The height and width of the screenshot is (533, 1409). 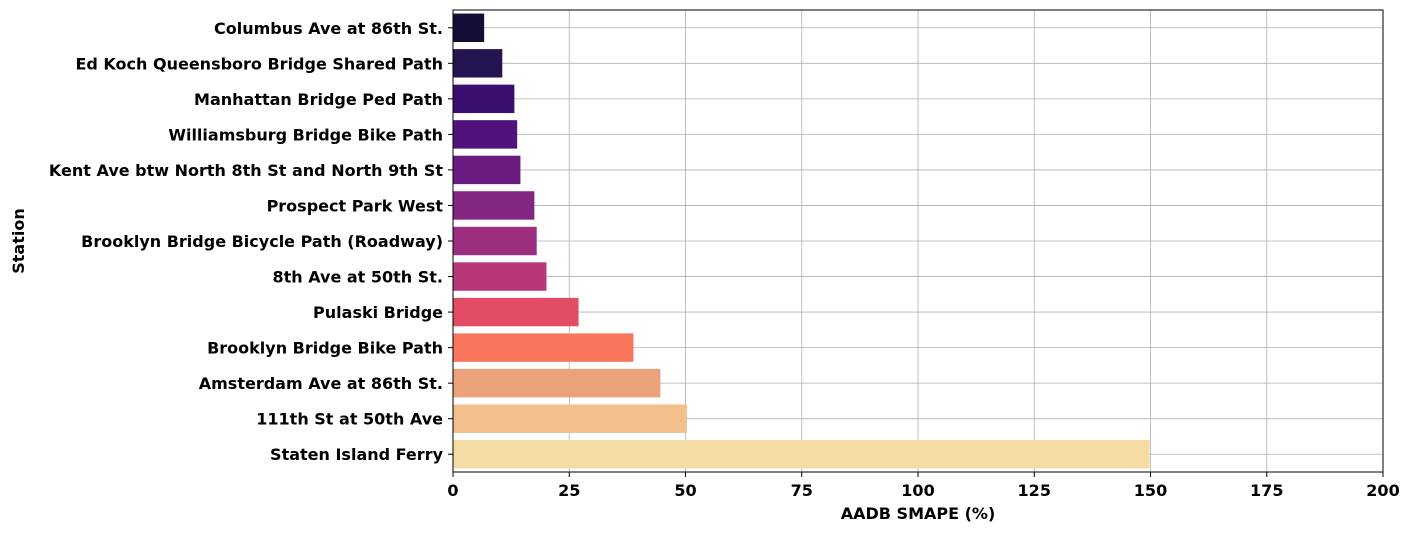 I want to click on x-axis-ticks: 0 25 50 75 100 125 150 175 200, so click(x=923, y=486).